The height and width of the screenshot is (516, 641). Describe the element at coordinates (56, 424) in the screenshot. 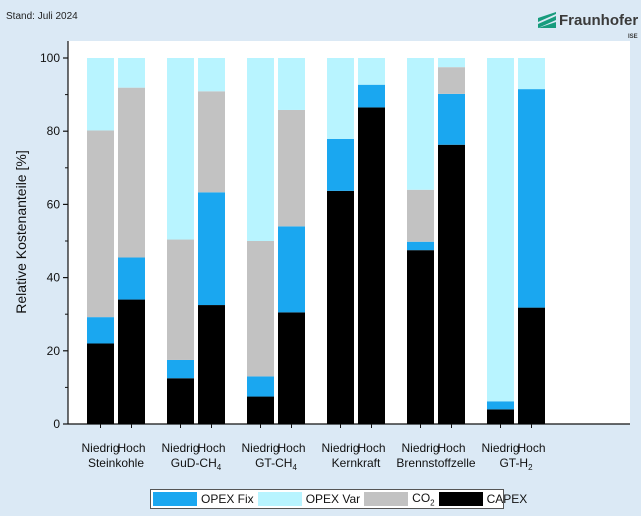

I see `y-tick-label: 0` at that location.